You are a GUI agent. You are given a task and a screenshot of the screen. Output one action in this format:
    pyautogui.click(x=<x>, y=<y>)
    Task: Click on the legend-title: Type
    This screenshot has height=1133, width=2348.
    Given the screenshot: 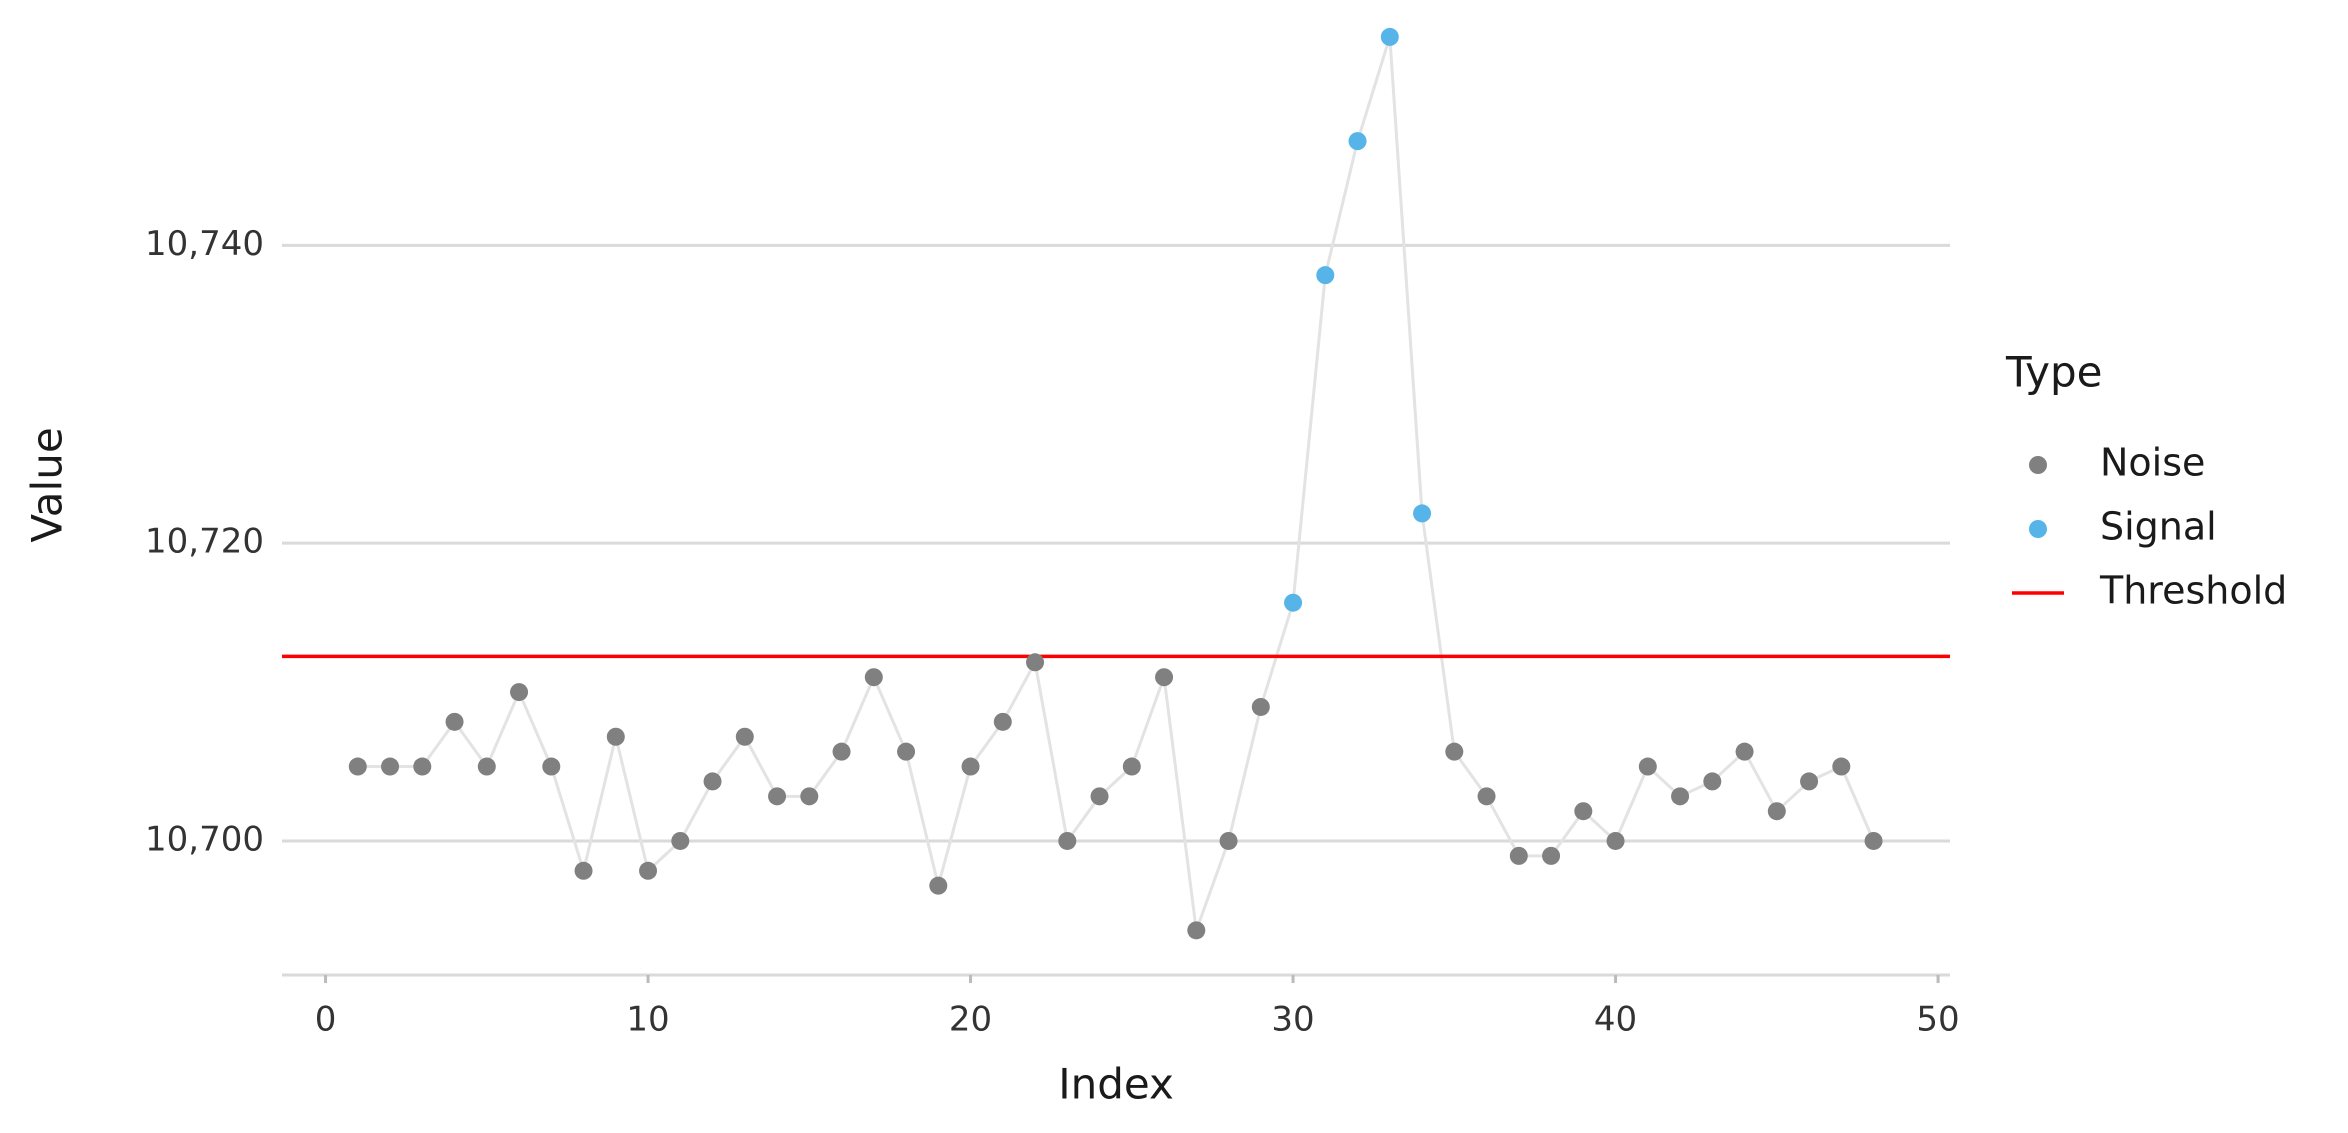 What is the action you would take?
    pyautogui.click(x=2053, y=372)
    